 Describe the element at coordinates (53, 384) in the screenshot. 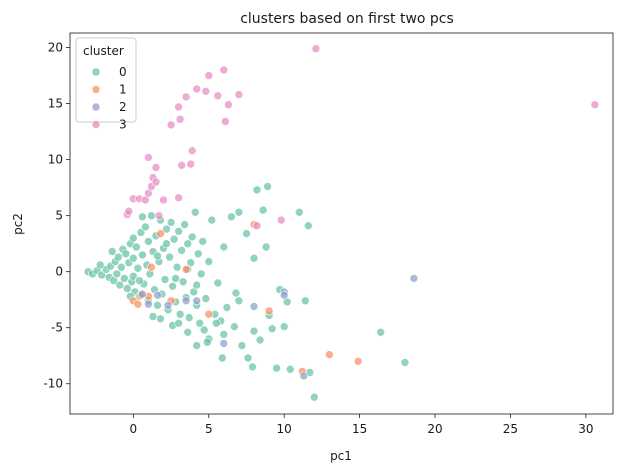

I see `y-tick-label: -10` at that location.